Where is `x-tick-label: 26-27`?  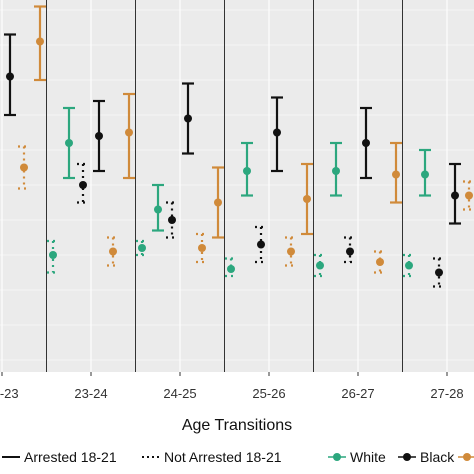 x-tick-label: 26-27 is located at coordinates (357, 393).